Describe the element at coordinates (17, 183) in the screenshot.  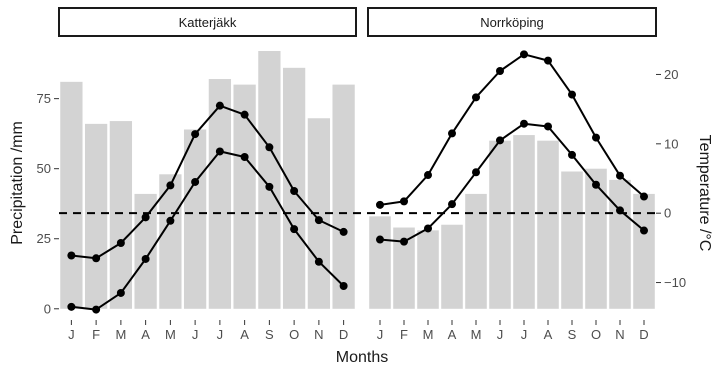
I see `y-axis-title-left: Precipitation /mm` at that location.